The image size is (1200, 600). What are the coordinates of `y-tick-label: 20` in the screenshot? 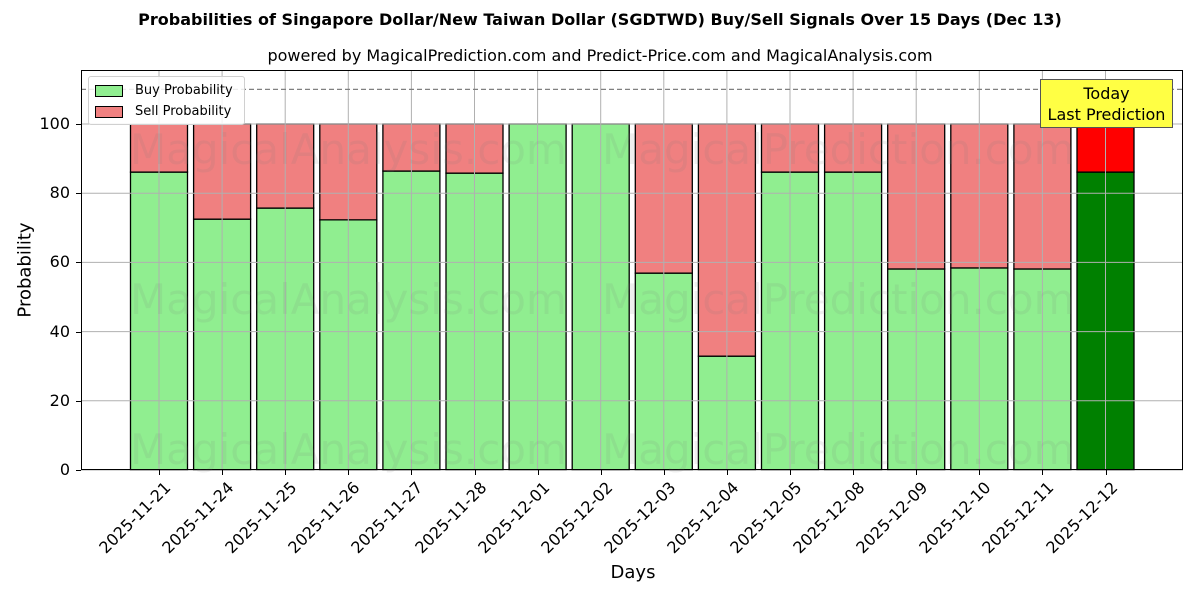 It's located at (59, 400).